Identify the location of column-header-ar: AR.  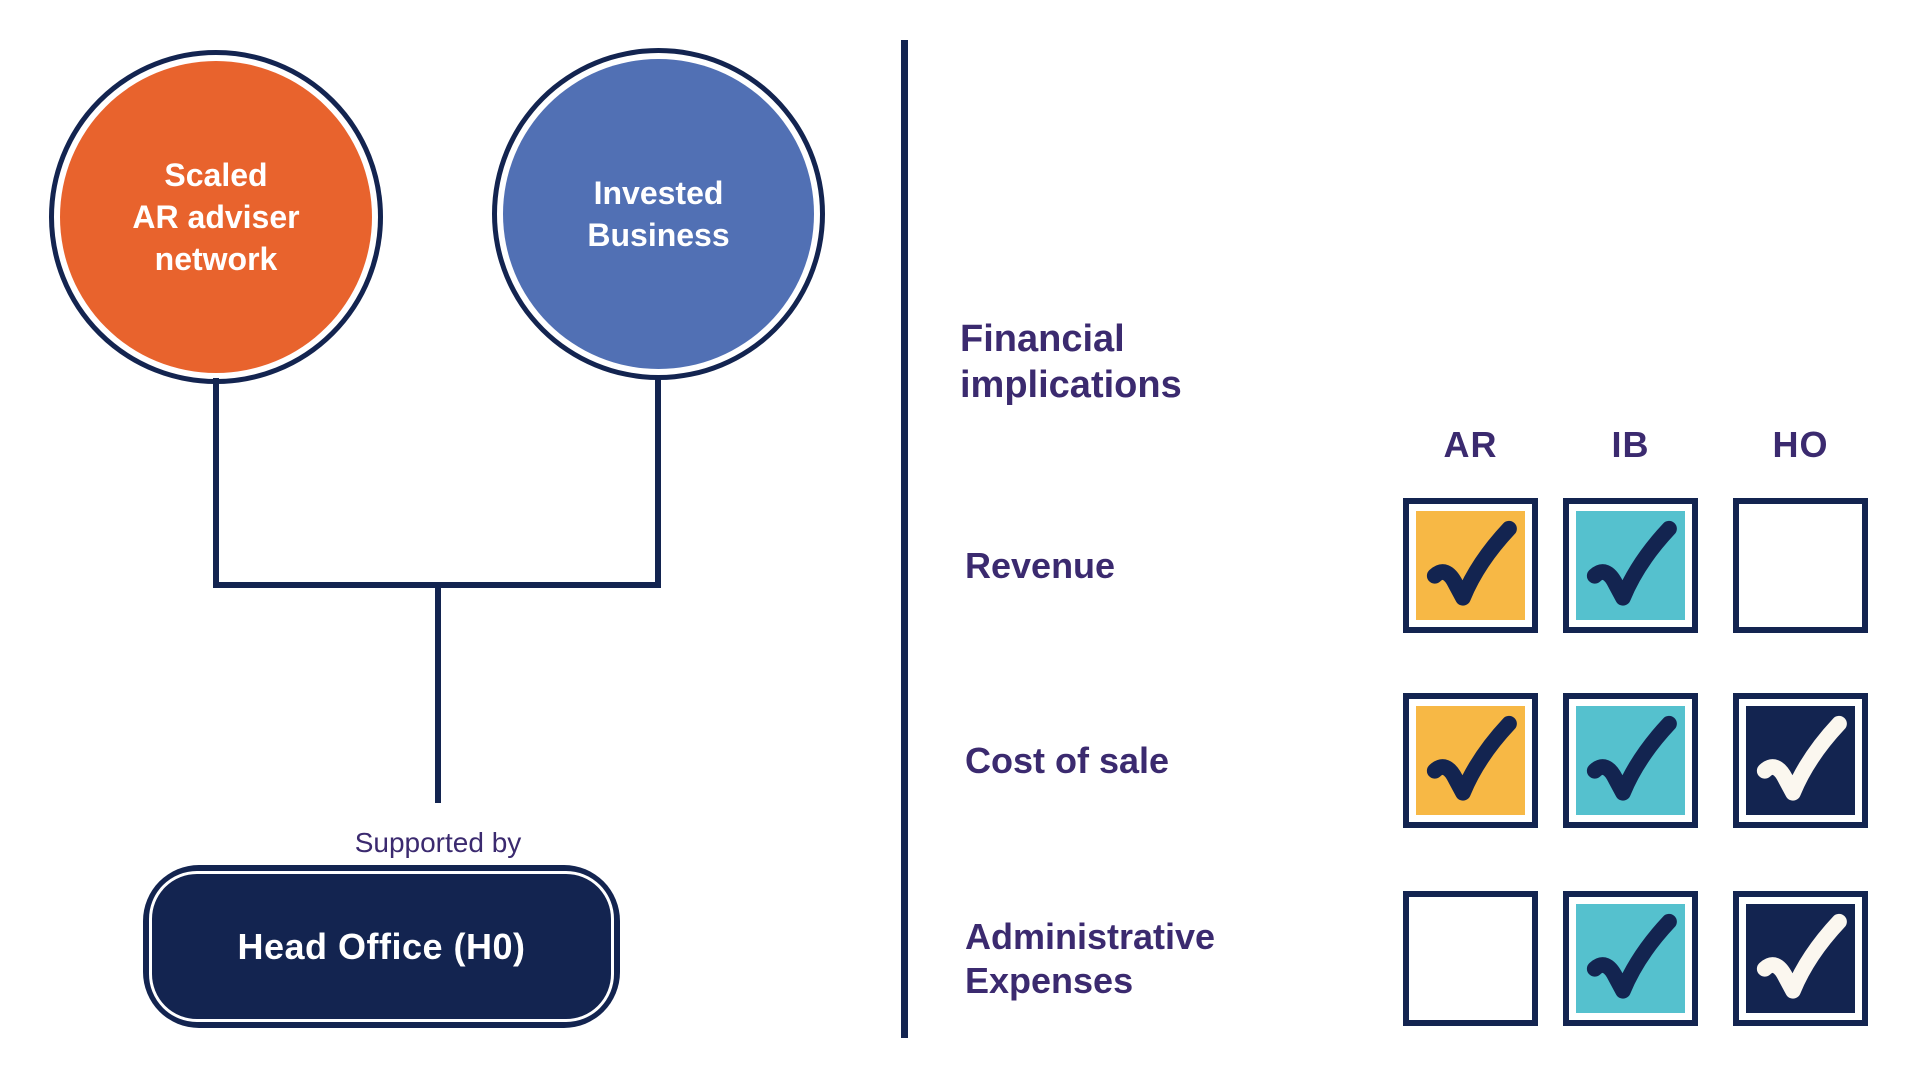
(1470, 444).